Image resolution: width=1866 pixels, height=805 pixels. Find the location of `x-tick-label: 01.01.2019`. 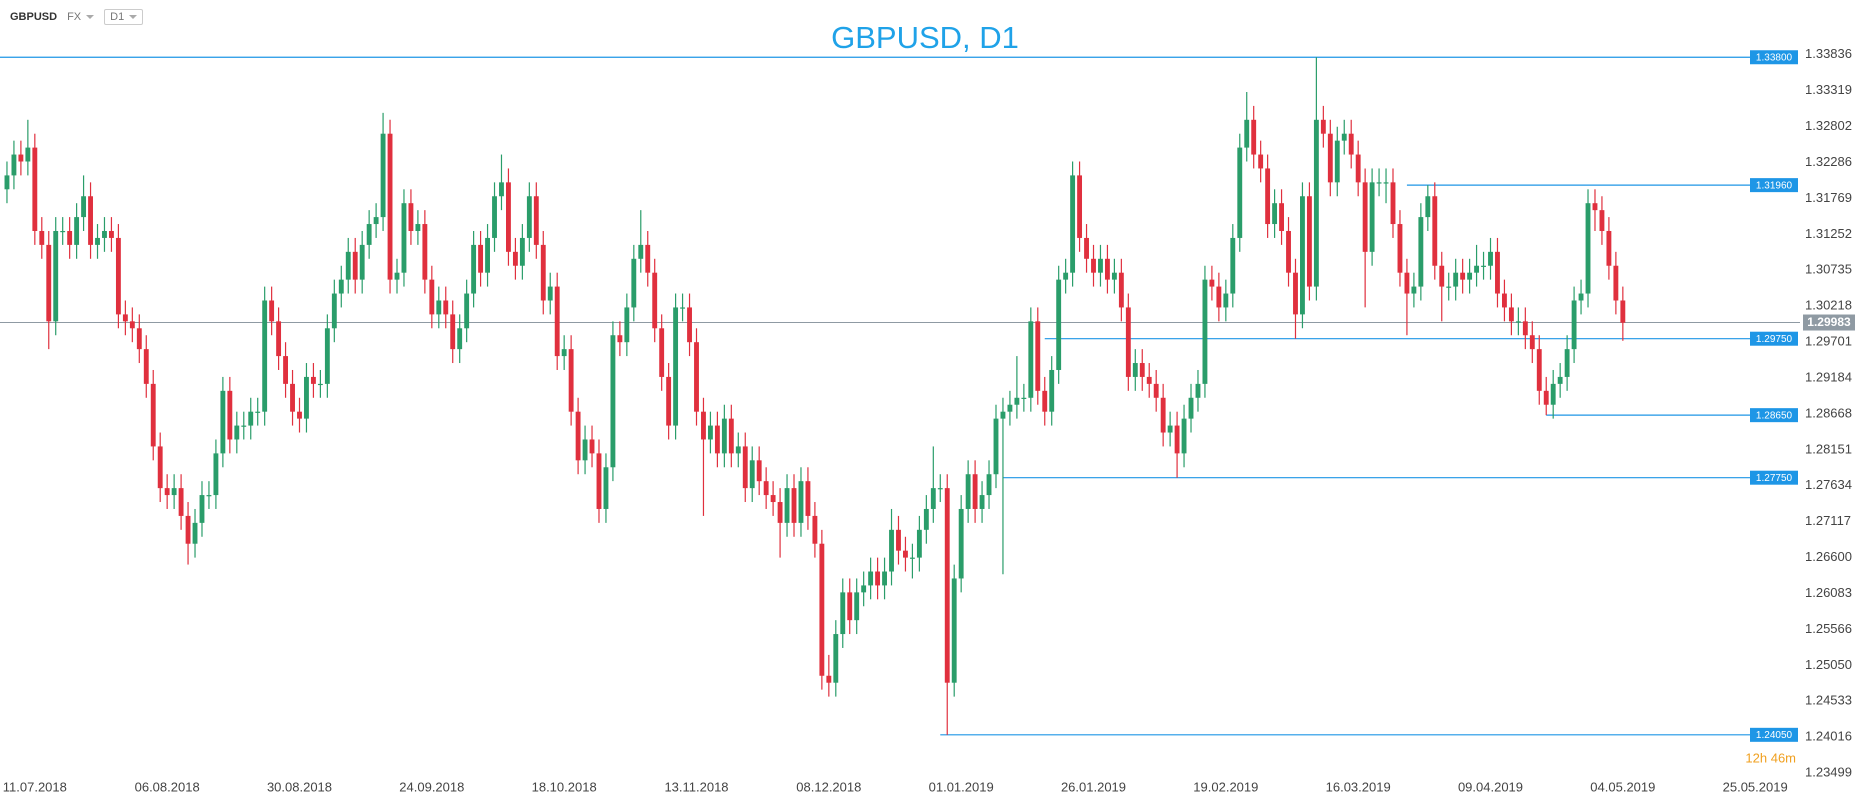

x-tick-label: 01.01.2019 is located at coordinates (961, 786).